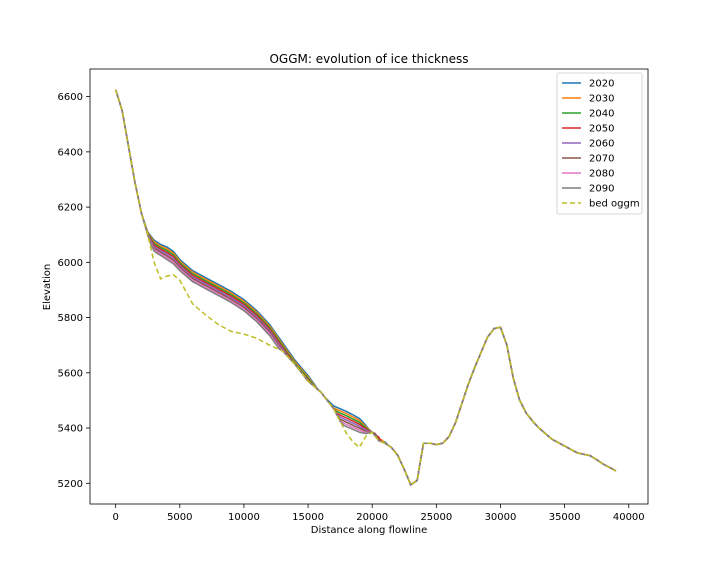 The image size is (720, 576). What do you see at coordinates (629, 517) in the screenshot?
I see `x-tick-label: 40000` at bounding box center [629, 517].